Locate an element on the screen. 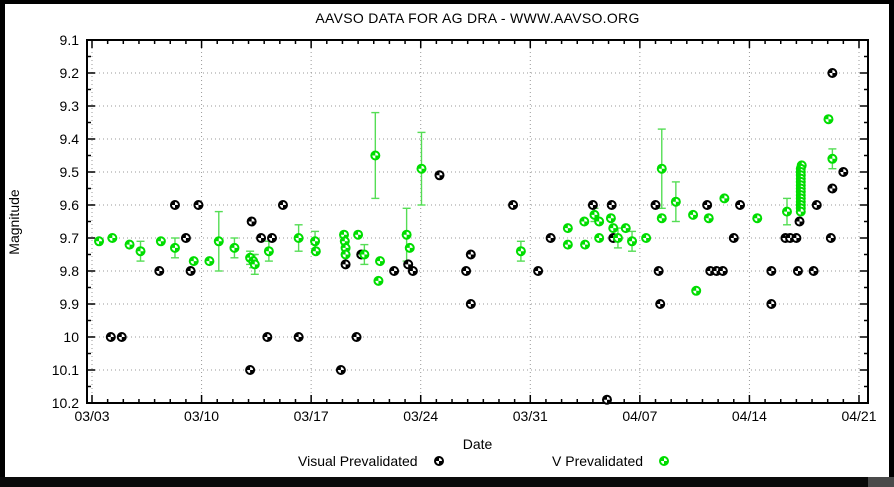 The width and height of the screenshot is (894, 487). y-tick-label: 9.7 is located at coordinates (70, 238).